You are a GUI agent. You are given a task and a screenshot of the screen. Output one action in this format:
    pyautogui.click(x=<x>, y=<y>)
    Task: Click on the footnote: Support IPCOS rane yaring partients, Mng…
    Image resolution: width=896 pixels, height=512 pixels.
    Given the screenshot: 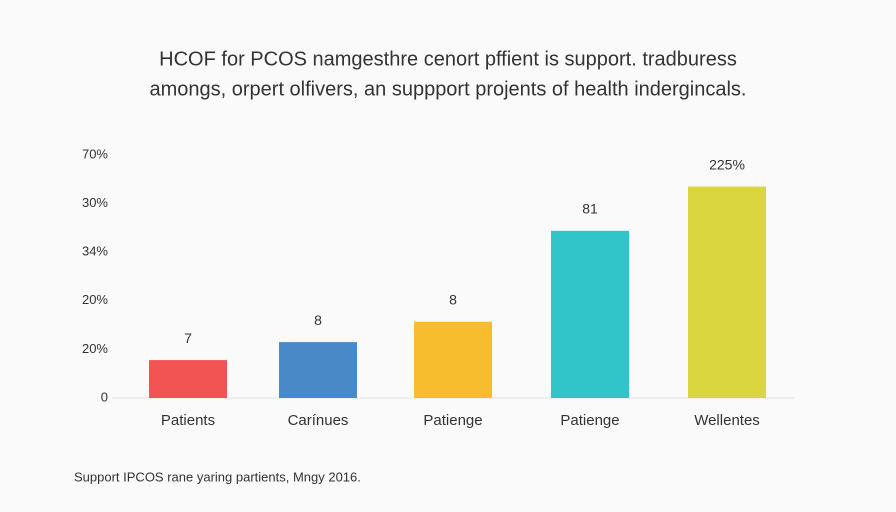 What is the action you would take?
    pyautogui.click(x=217, y=476)
    